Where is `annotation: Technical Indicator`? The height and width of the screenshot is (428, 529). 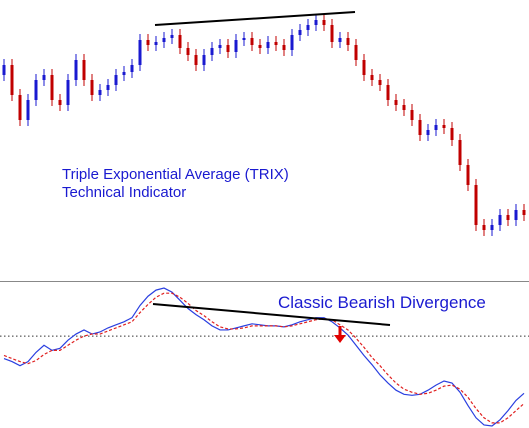
annotation: Technical Indicator is located at coordinates (124, 192).